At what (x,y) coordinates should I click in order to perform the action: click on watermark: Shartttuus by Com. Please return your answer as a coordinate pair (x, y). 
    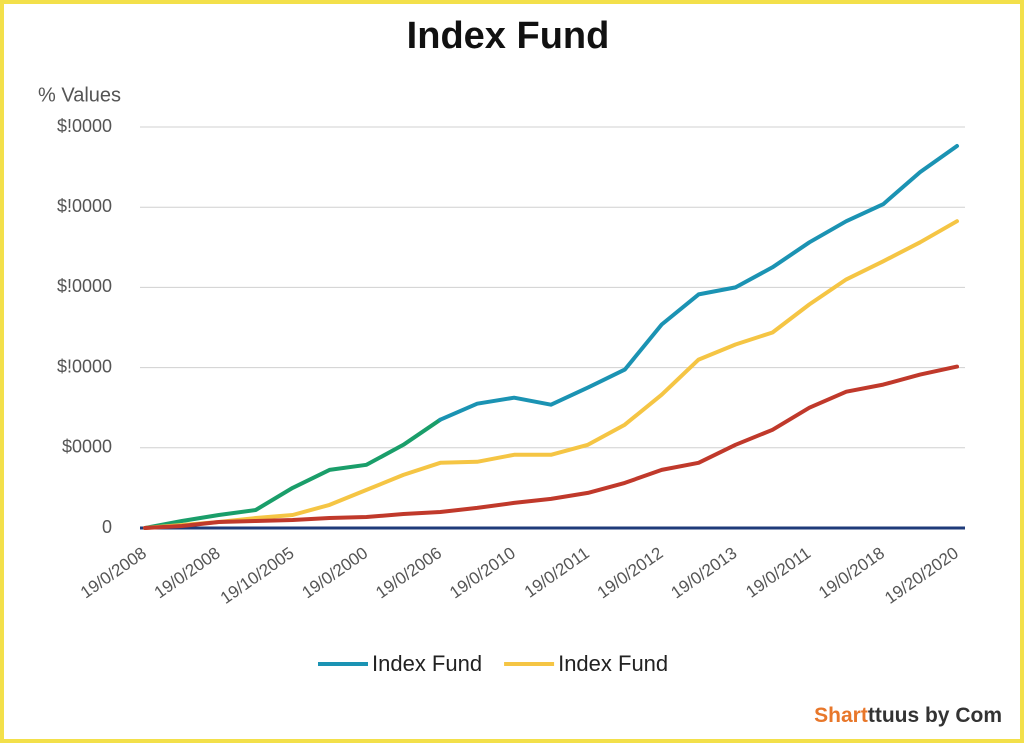
    Looking at the image, I should click on (908, 715).